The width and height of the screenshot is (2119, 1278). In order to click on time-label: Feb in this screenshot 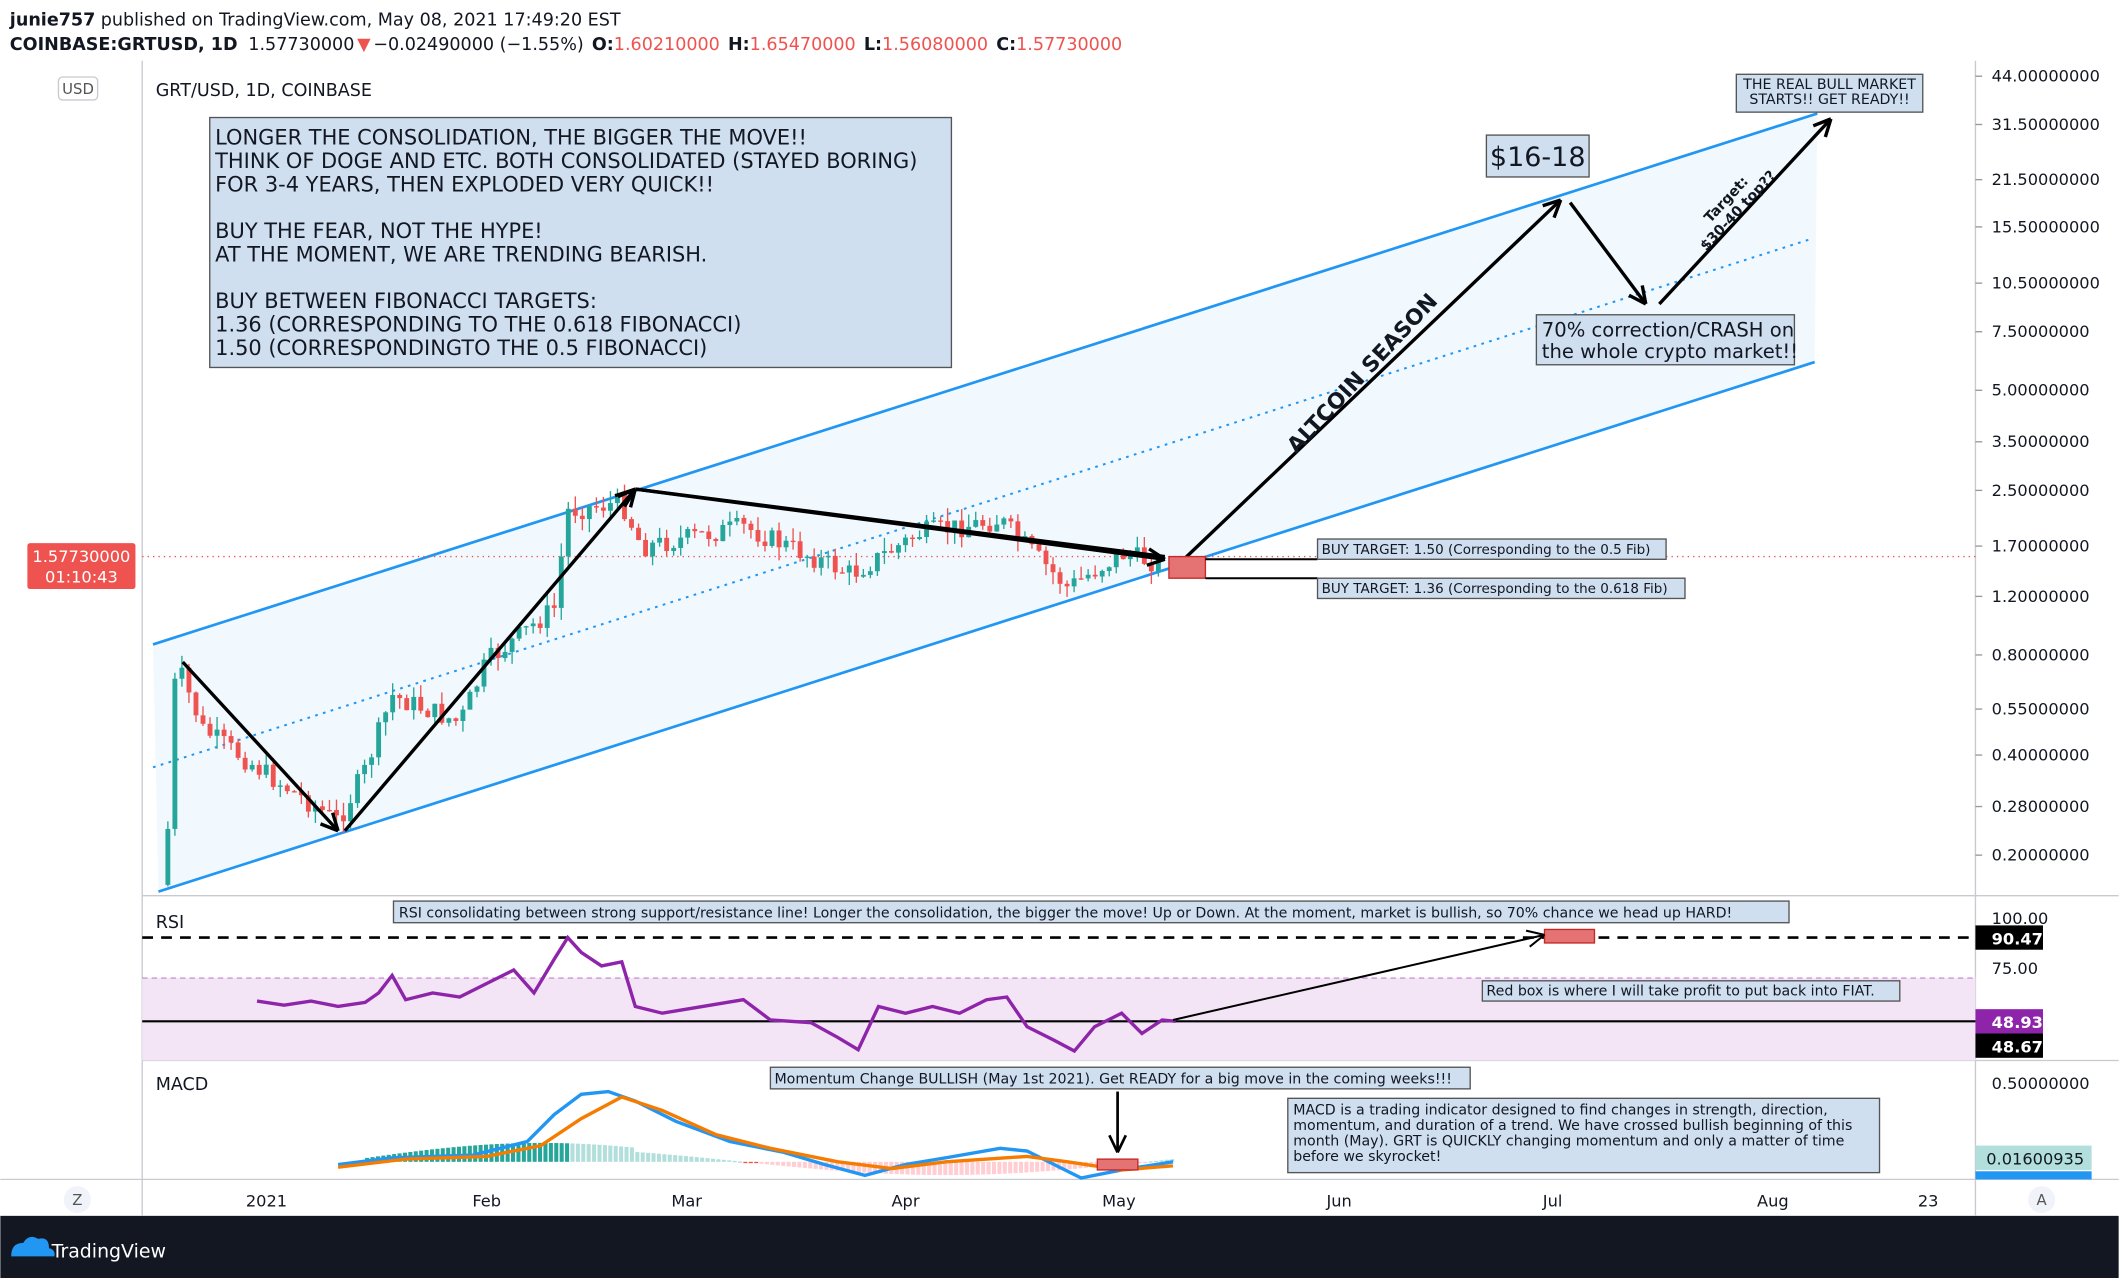, I will do `click(486, 1200)`.